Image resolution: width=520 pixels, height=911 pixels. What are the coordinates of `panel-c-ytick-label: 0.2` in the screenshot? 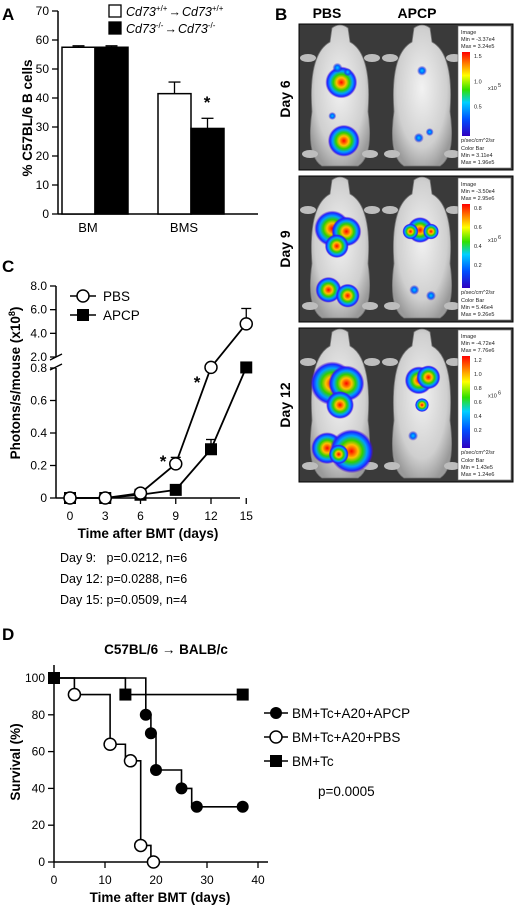 It's located at (38, 466).